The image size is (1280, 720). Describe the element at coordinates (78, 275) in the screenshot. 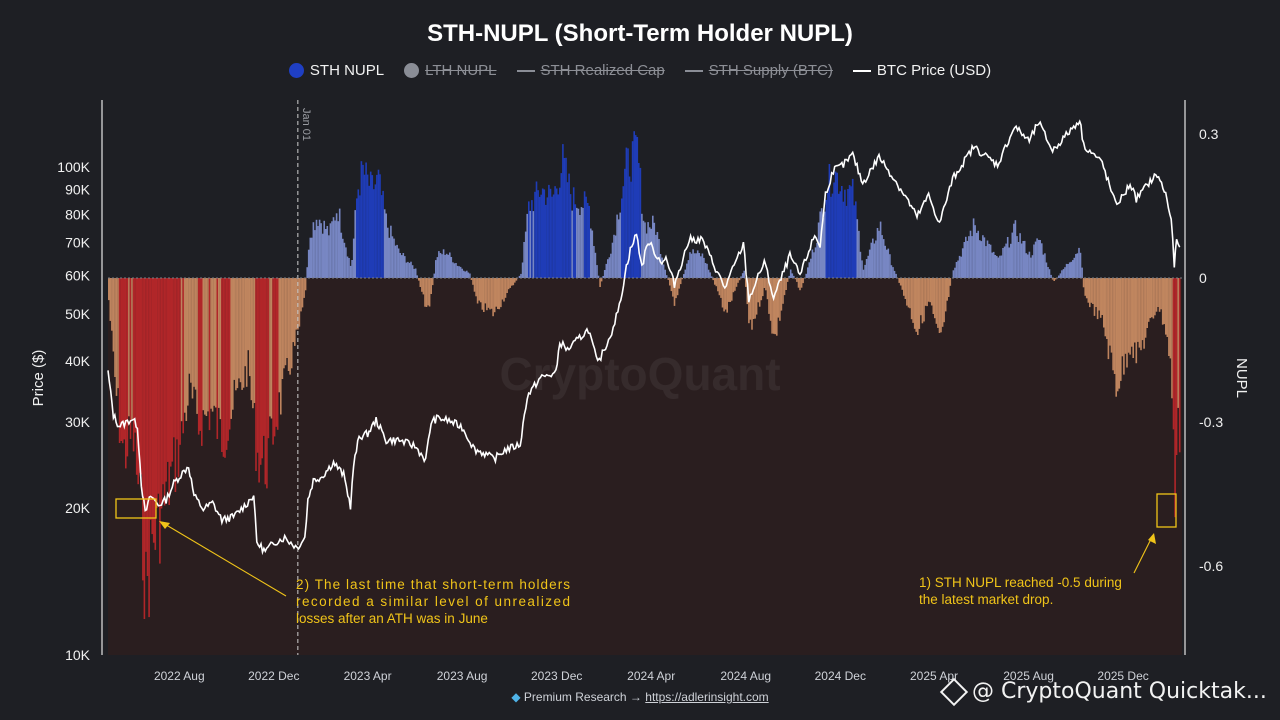

I see `left-tick-label: 60K` at that location.